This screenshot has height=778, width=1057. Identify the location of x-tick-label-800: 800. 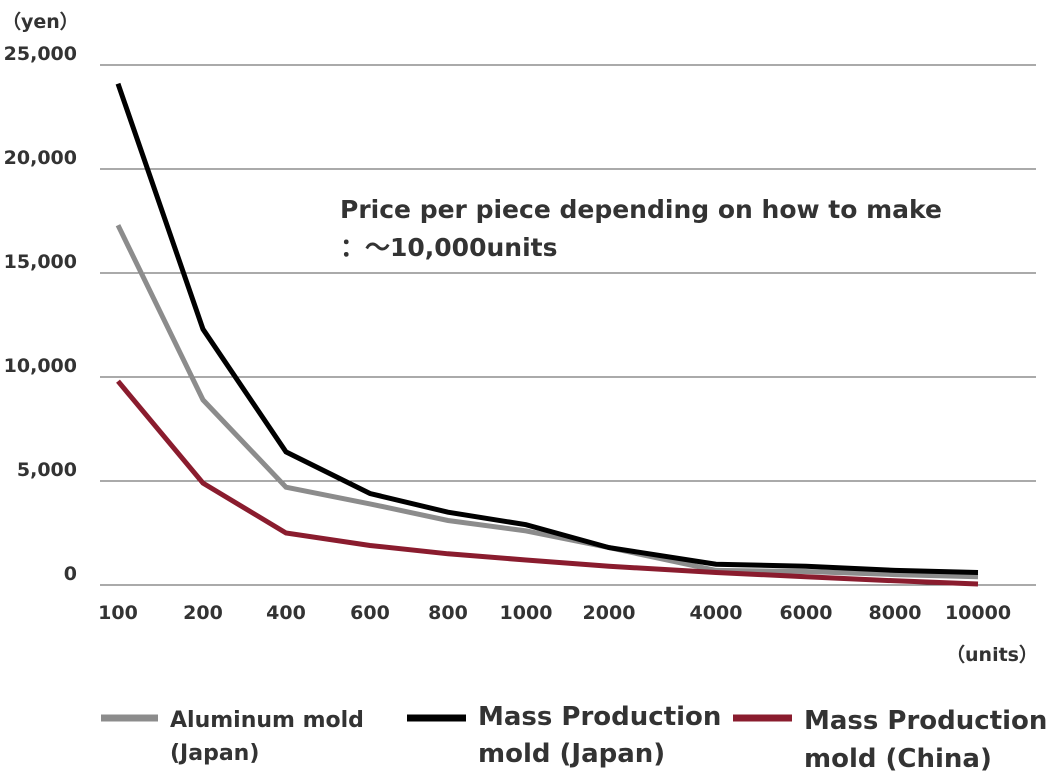
(448, 613).